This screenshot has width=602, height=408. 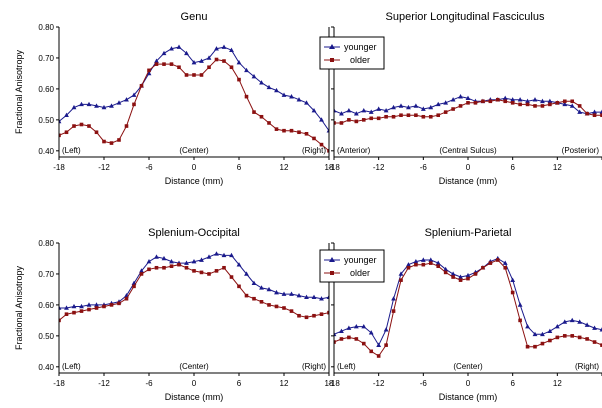 I want to click on panel-0-x-tick-label: -18, so click(x=59, y=167).